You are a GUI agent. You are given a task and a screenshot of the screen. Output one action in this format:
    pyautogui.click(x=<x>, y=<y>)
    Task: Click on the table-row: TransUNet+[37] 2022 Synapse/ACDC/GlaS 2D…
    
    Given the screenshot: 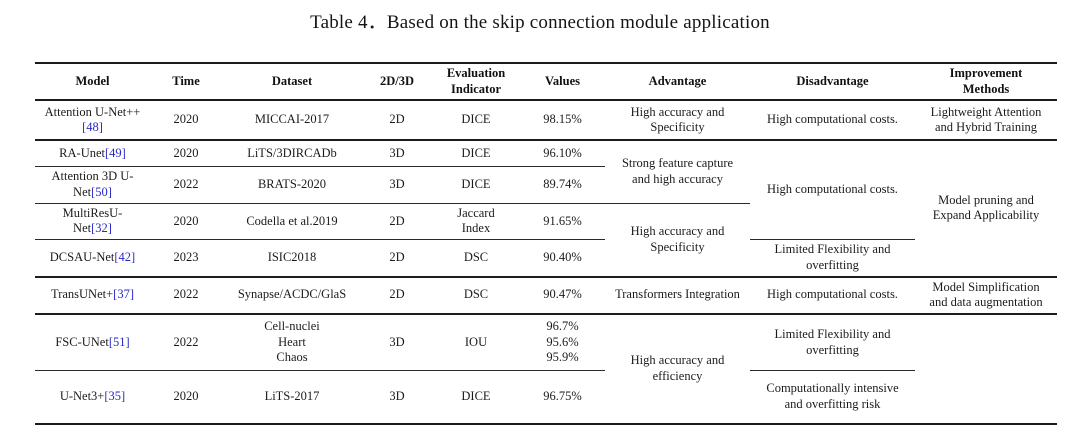 What is the action you would take?
    pyautogui.click(x=546, y=295)
    